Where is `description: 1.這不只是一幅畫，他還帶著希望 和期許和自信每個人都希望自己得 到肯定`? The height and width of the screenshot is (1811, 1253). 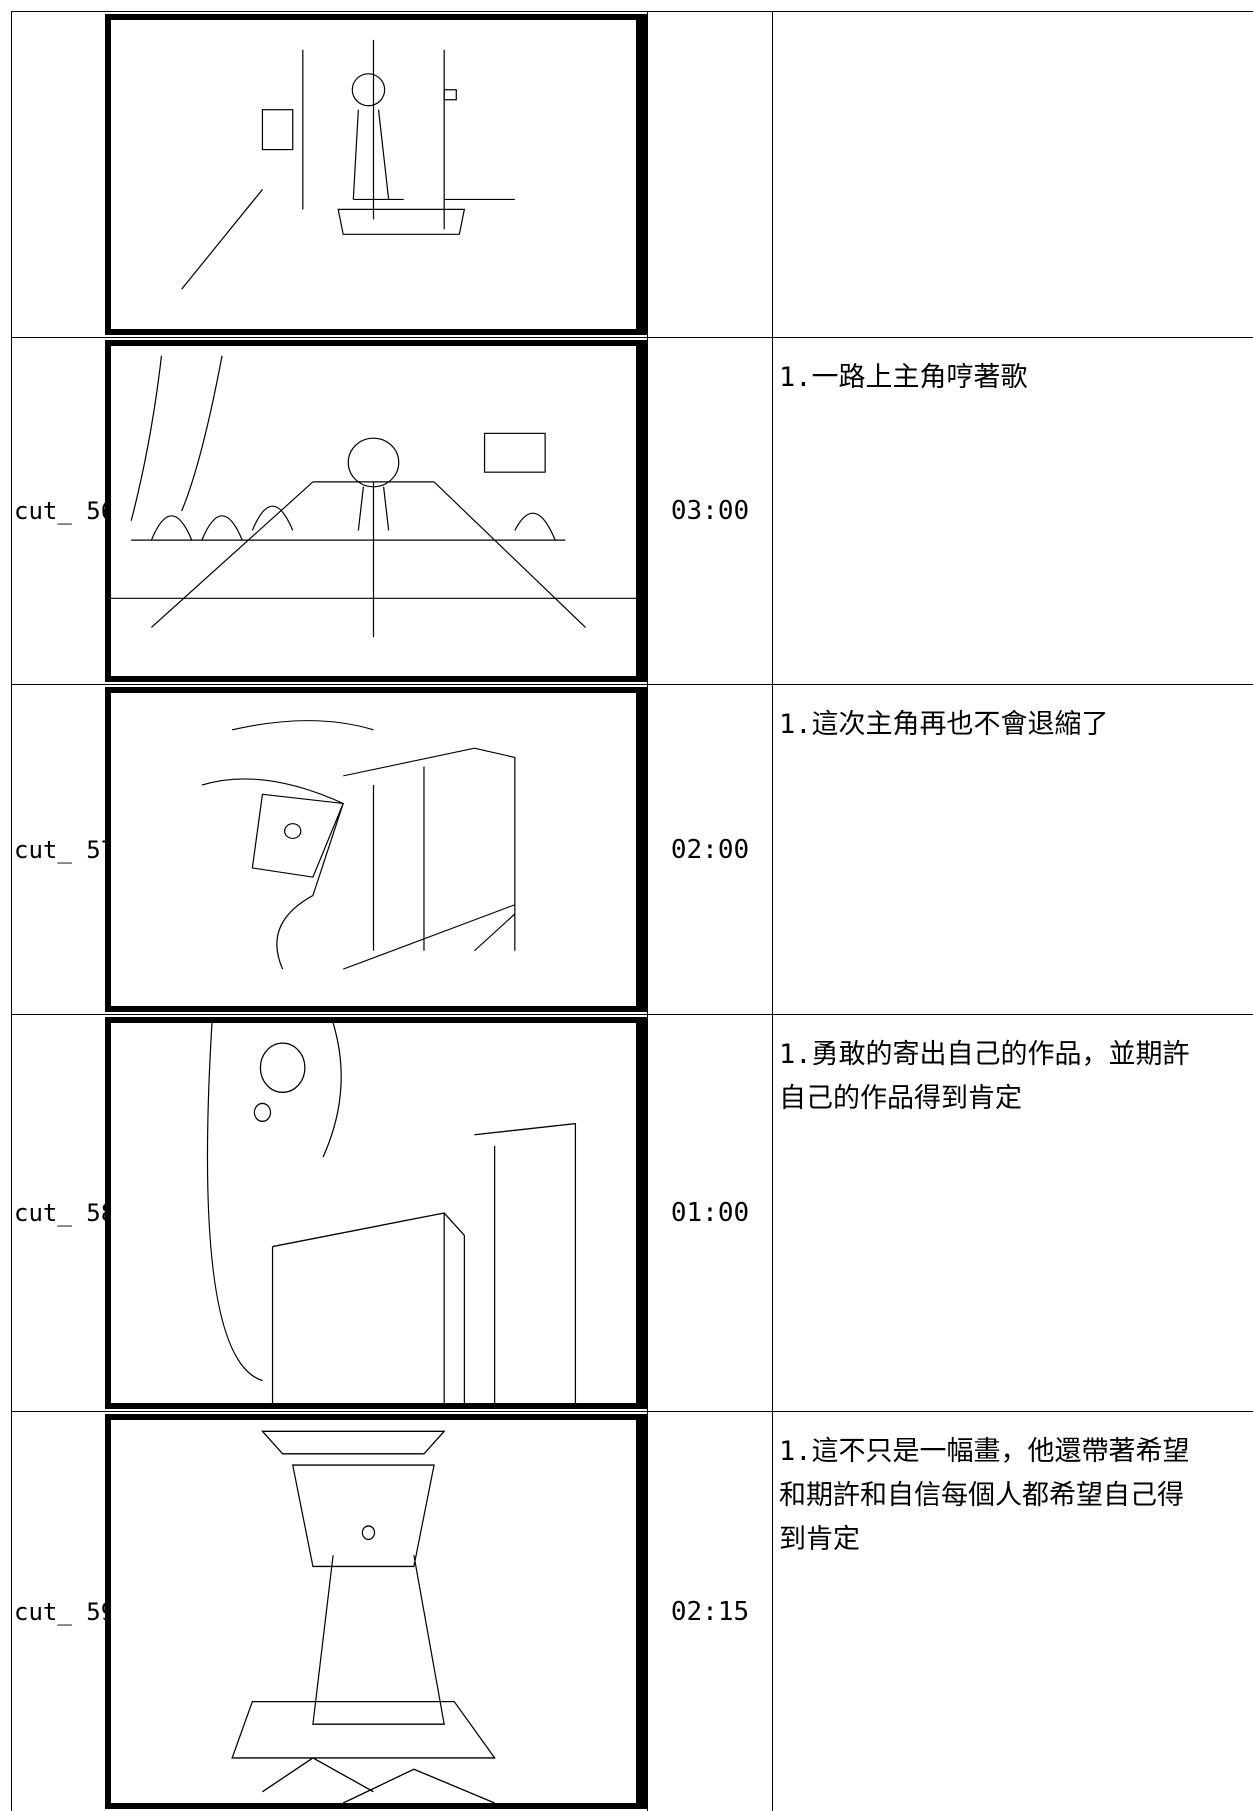 description: 1.這不只是一幅畫，他還帶著希望 和期許和自信每個人都希望自己得 到肯定 is located at coordinates (984, 1496).